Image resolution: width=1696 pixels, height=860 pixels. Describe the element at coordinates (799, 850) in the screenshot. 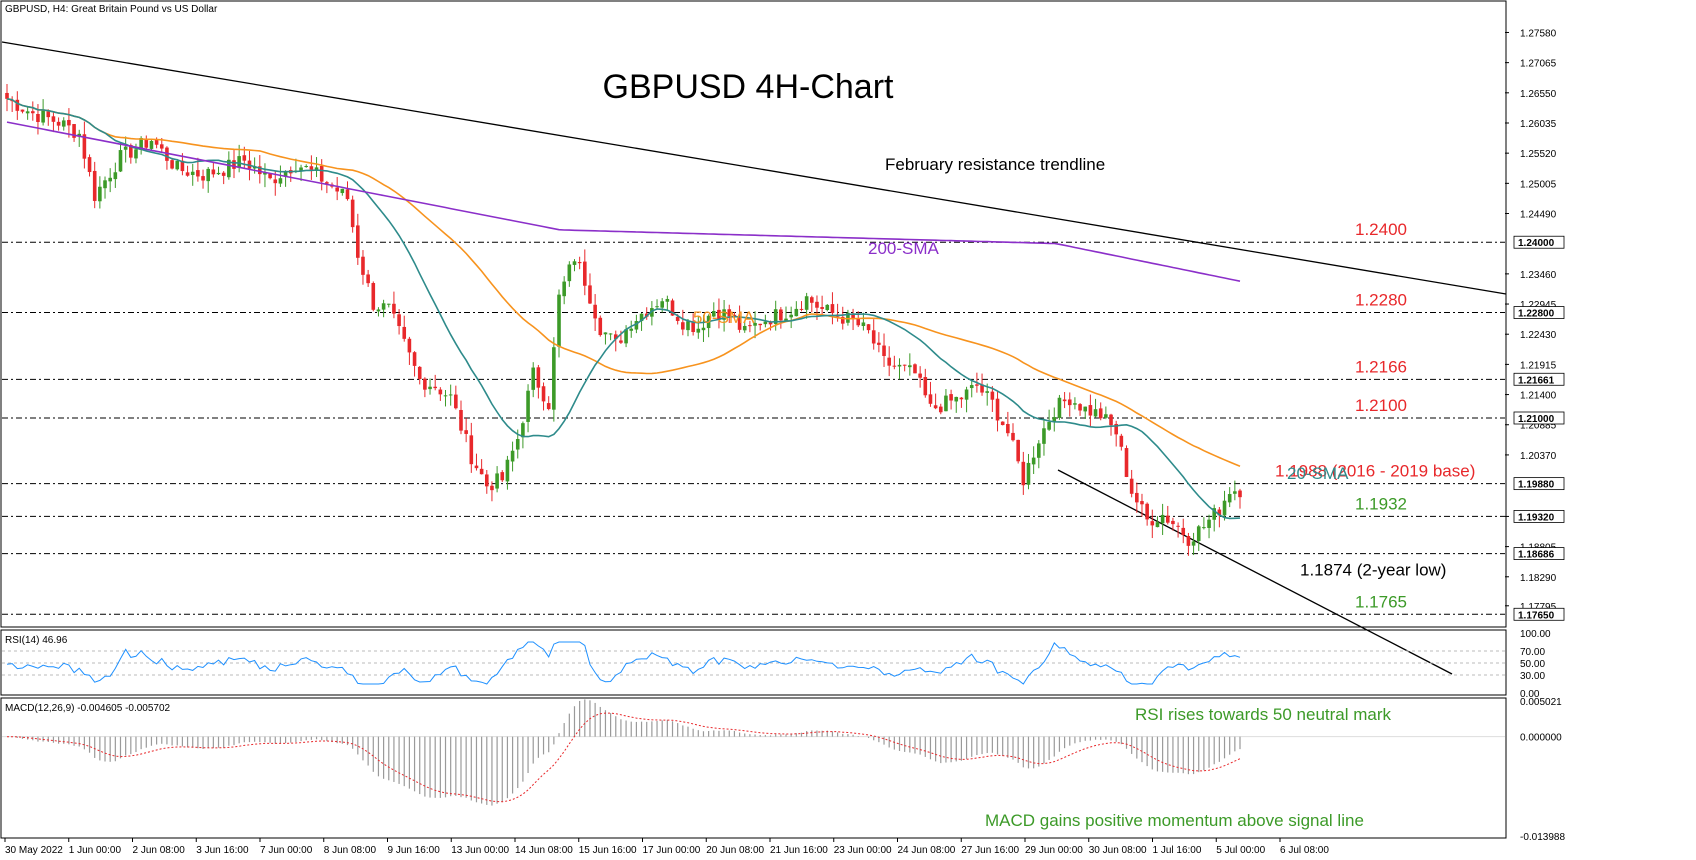

I see `time-tick-label: 21 Jun 16:00` at that location.